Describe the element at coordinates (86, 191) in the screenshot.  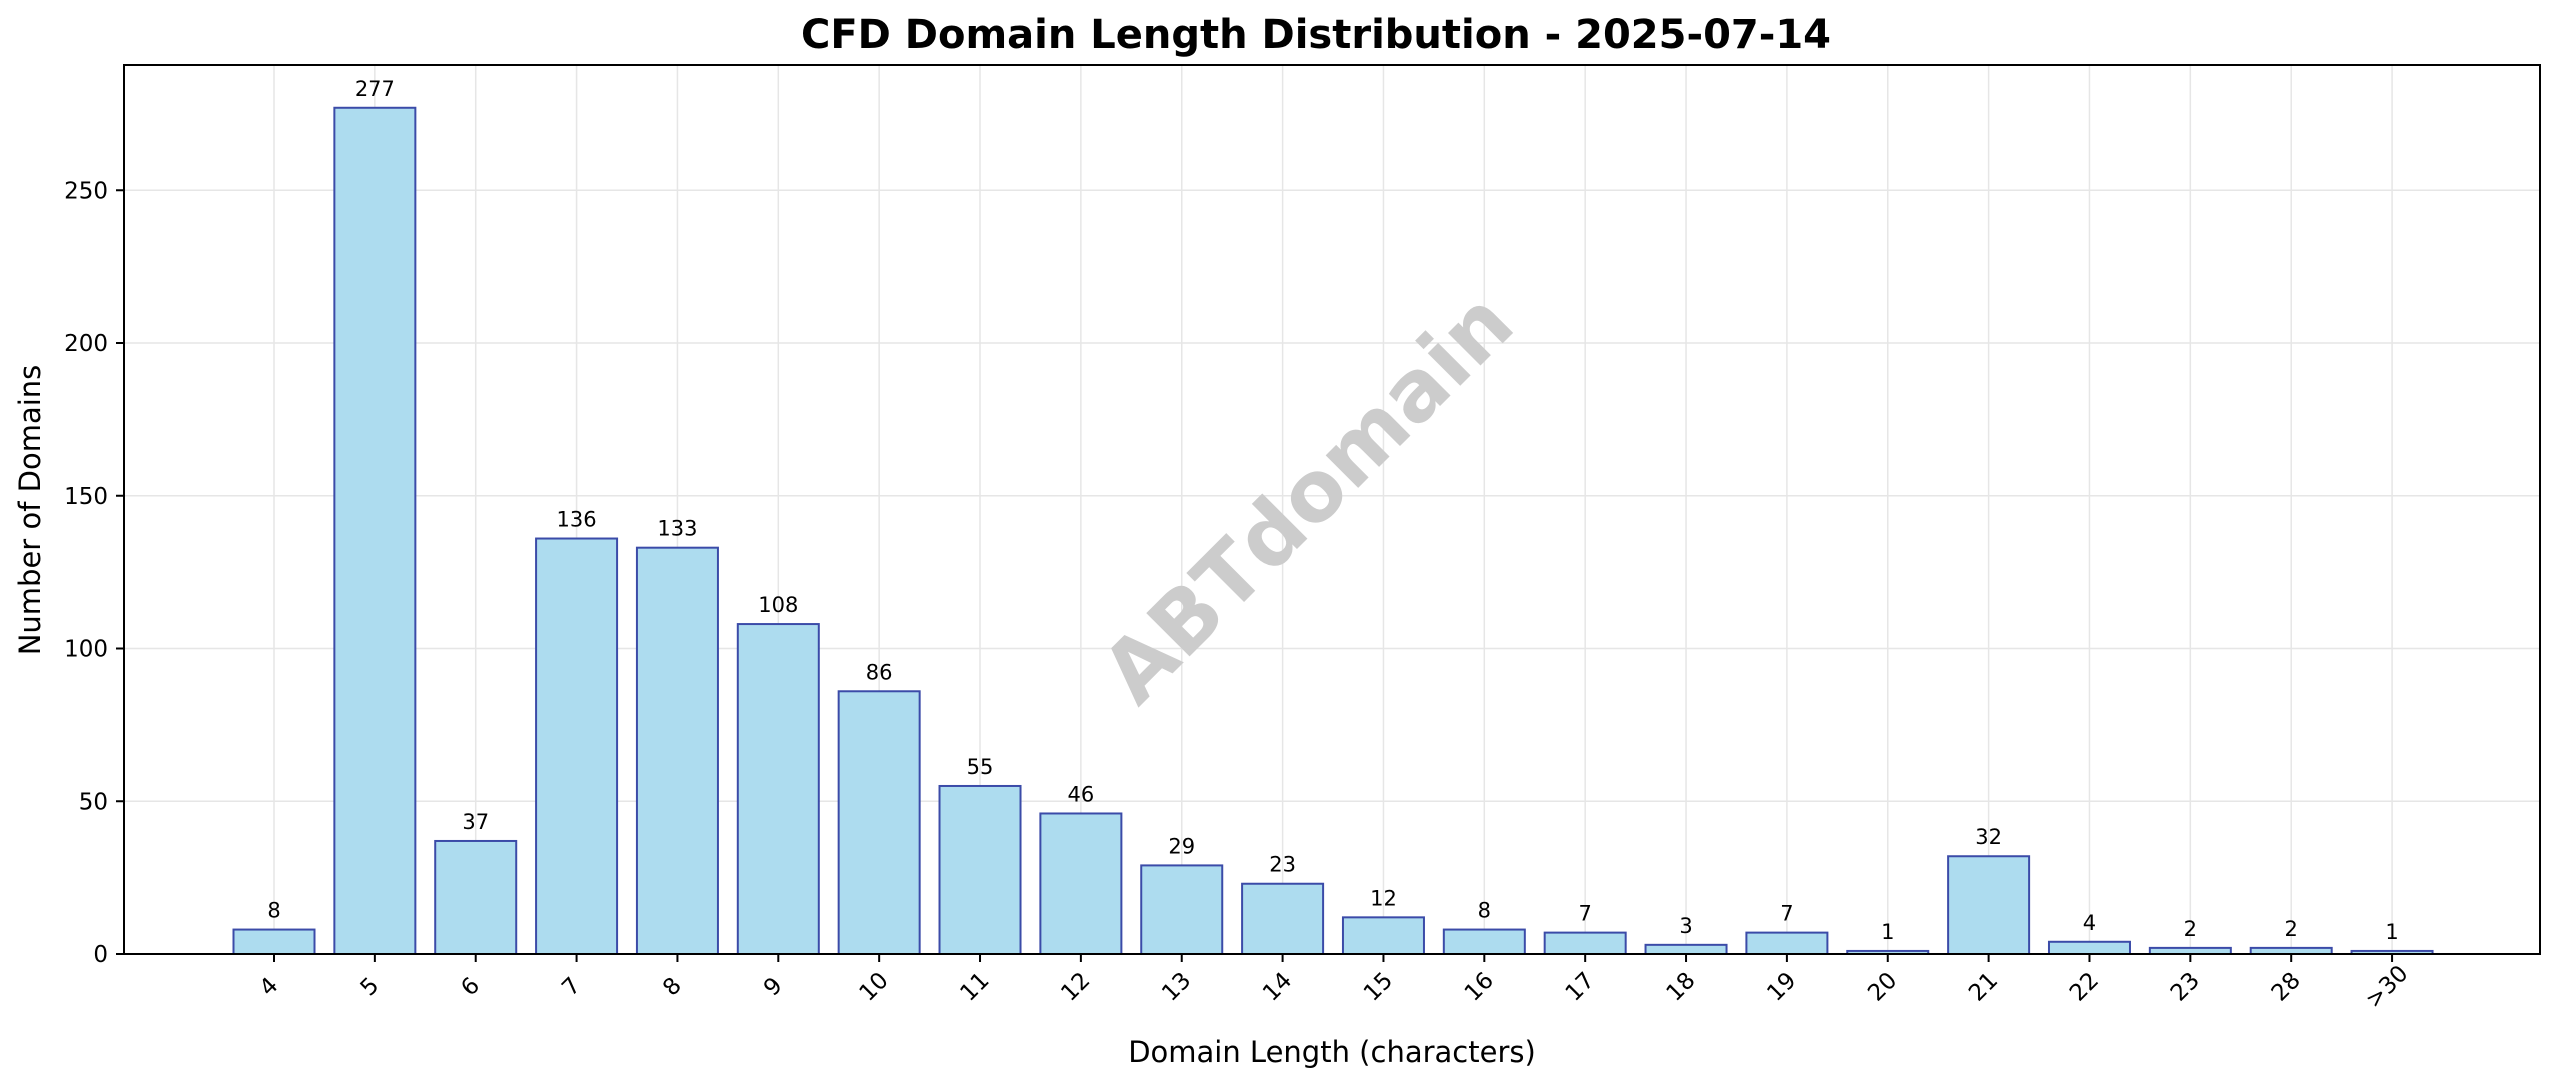
I see `y-tick-label: 250` at that location.